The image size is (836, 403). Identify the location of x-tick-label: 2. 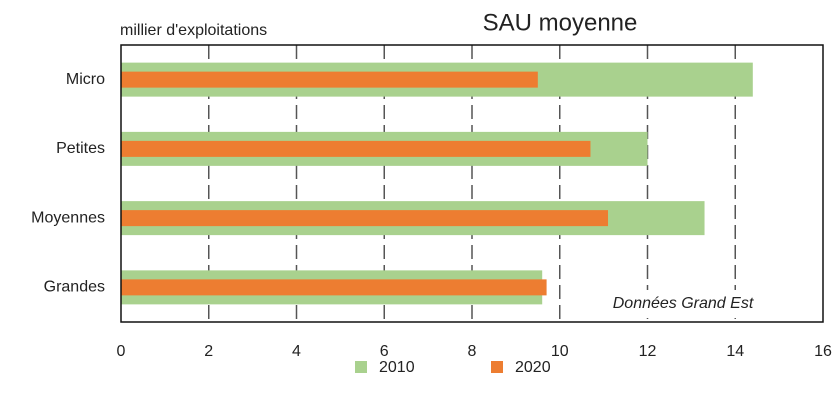
(208, 351).